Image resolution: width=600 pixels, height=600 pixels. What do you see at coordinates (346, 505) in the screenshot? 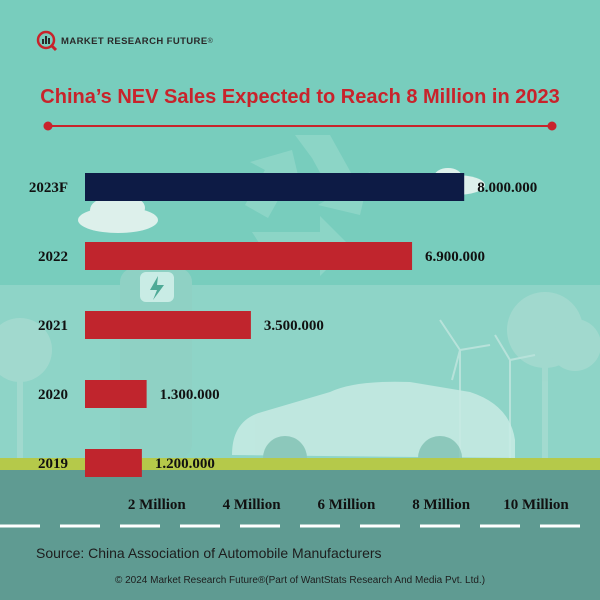
I see `x-tick-label: 6 Million` at bounding box center [346, 505].